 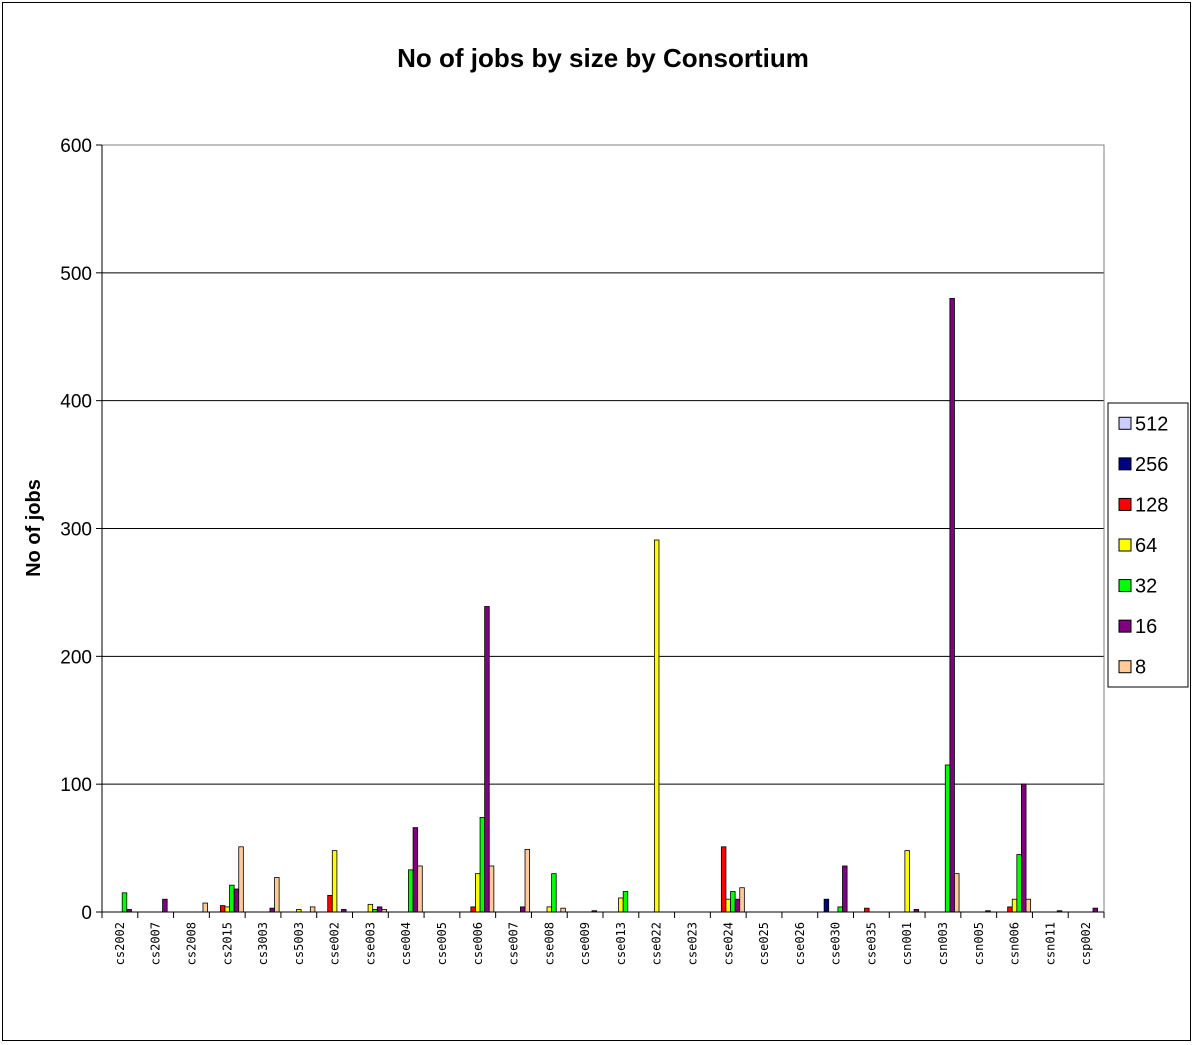 What do you see at coordinates (1050, 943) in the screenshot?
I see `x-tick-label: csn011` at bounding box center [1050, 943].